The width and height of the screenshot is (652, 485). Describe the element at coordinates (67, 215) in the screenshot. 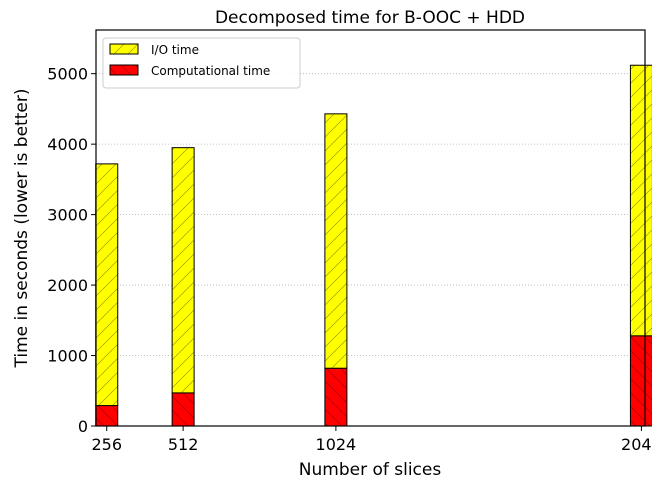

I see `y-tick-label: 3000` at that location.